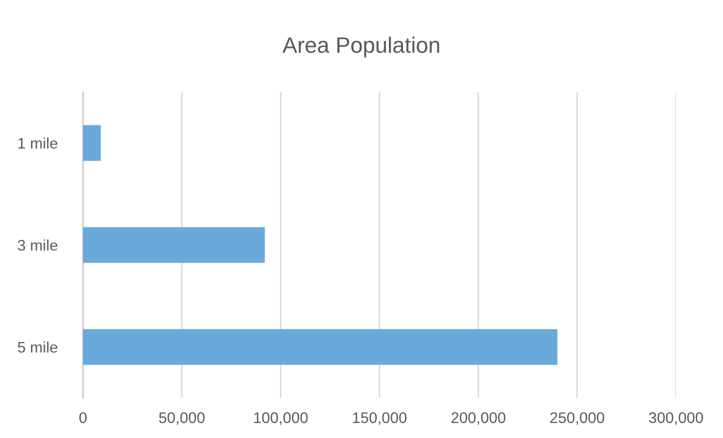 This screenshot has height=438, width=723. What do you see at coordinates (478, 418) in the screenshot?
I see `x-tick-label: 200,000` at bounding box center [478, 418].